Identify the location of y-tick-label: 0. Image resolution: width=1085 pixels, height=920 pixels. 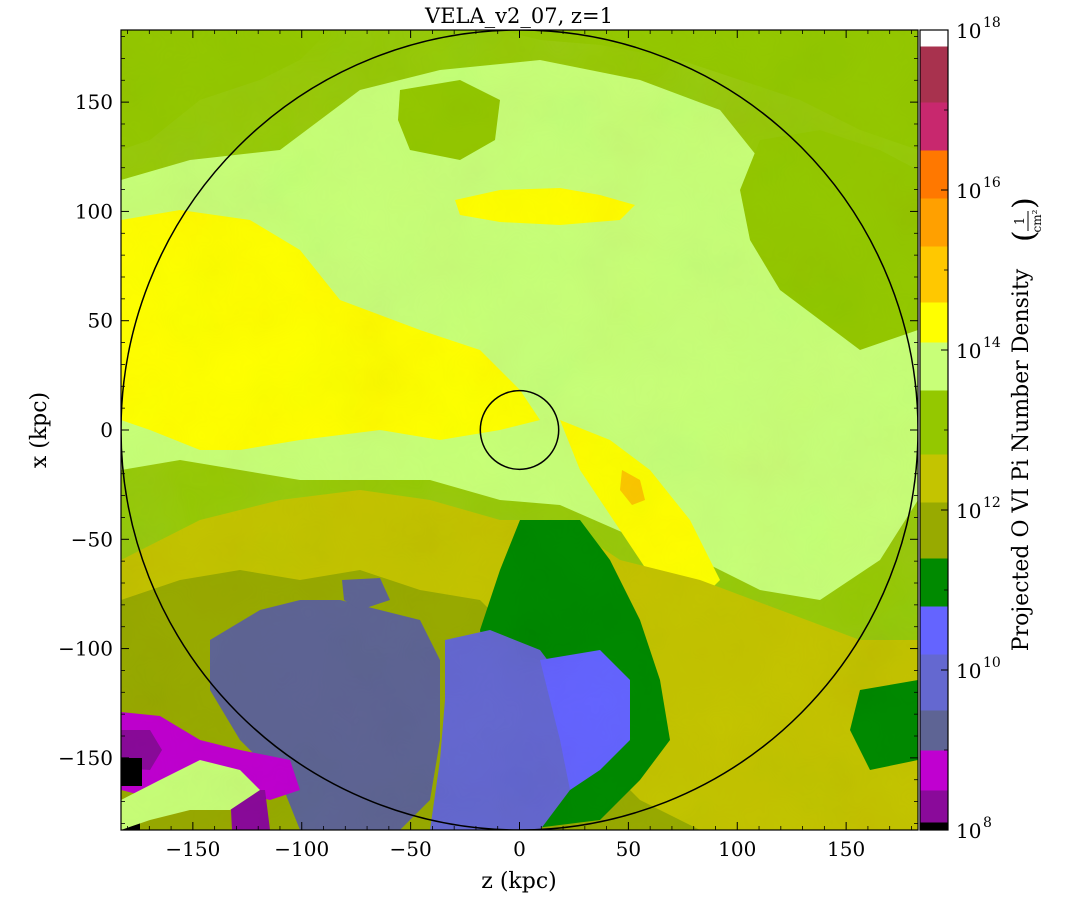
(106, 430).